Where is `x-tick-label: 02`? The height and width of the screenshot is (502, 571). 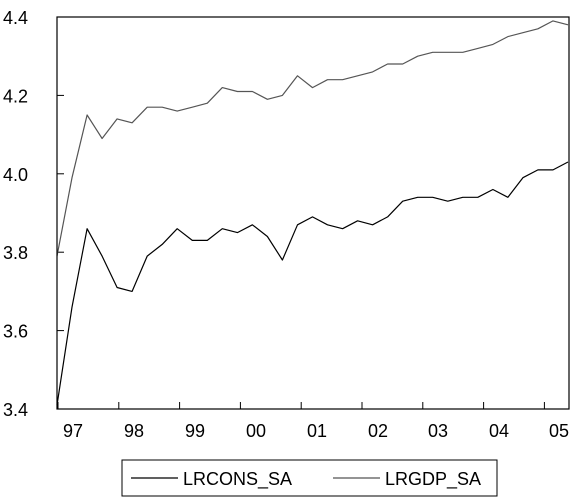 x-tick-label: 02 is located at coordinates (378, 431).